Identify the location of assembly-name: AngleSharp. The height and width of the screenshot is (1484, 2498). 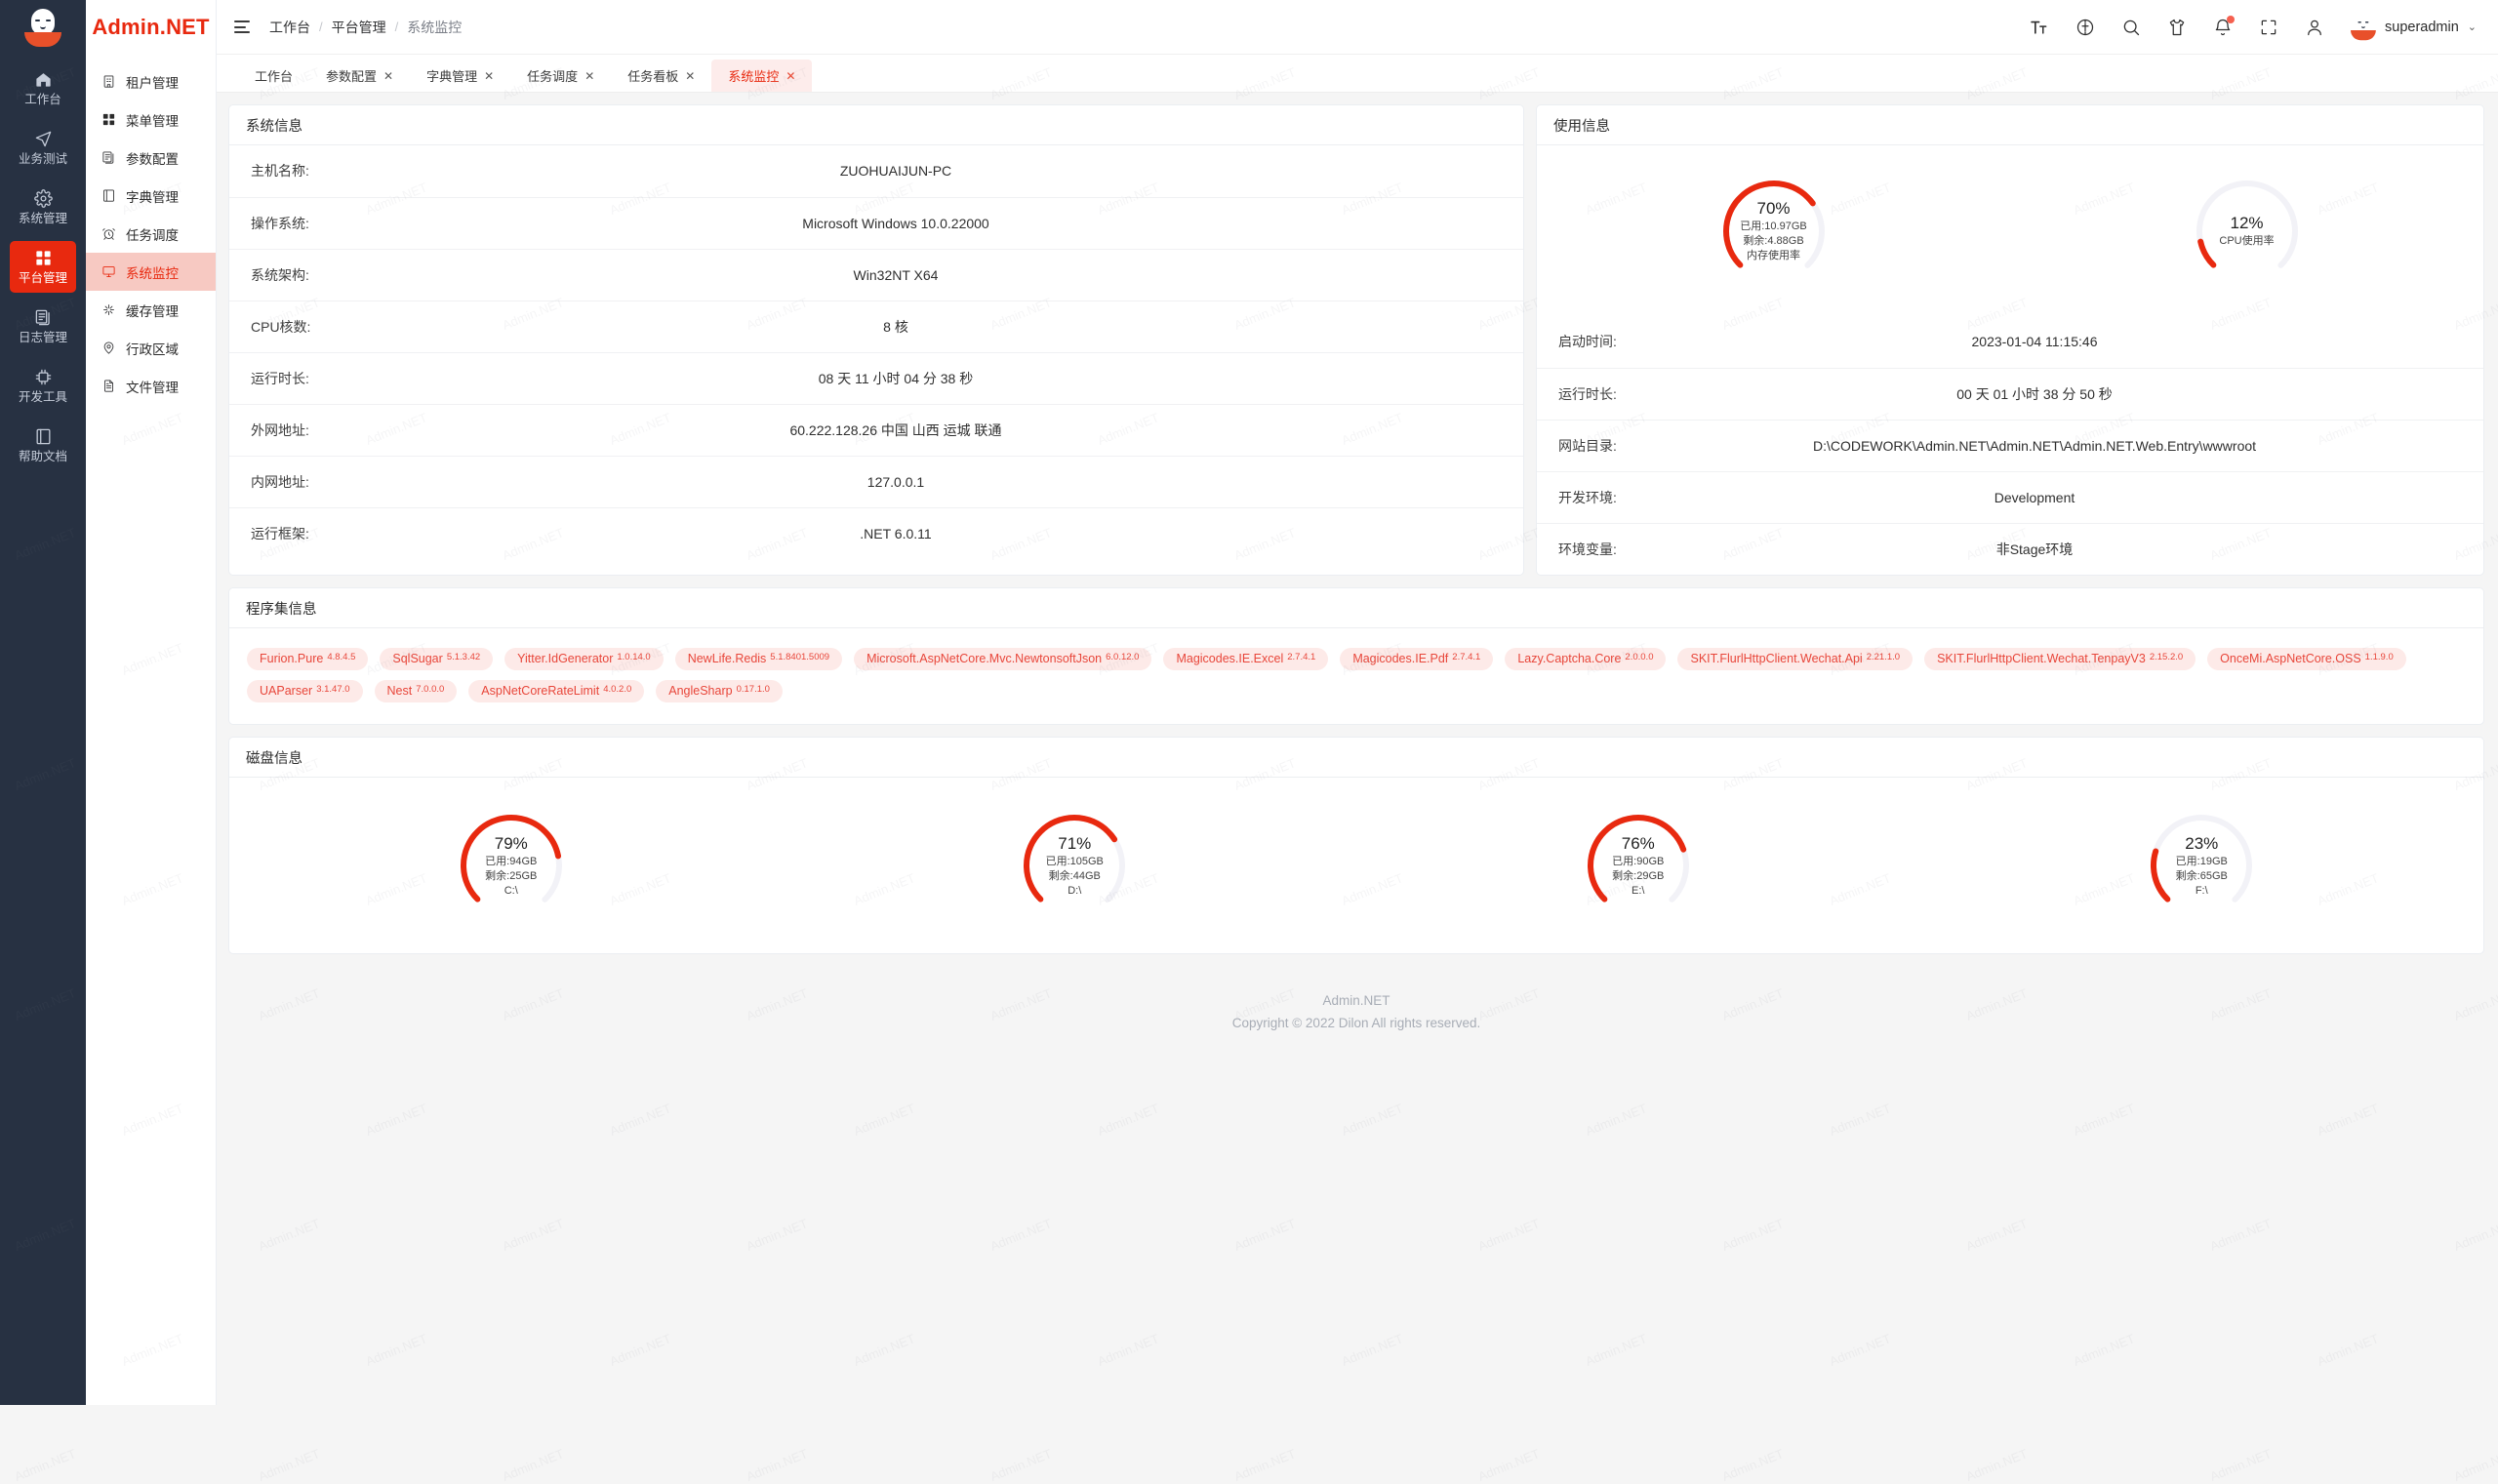
(700, 691).